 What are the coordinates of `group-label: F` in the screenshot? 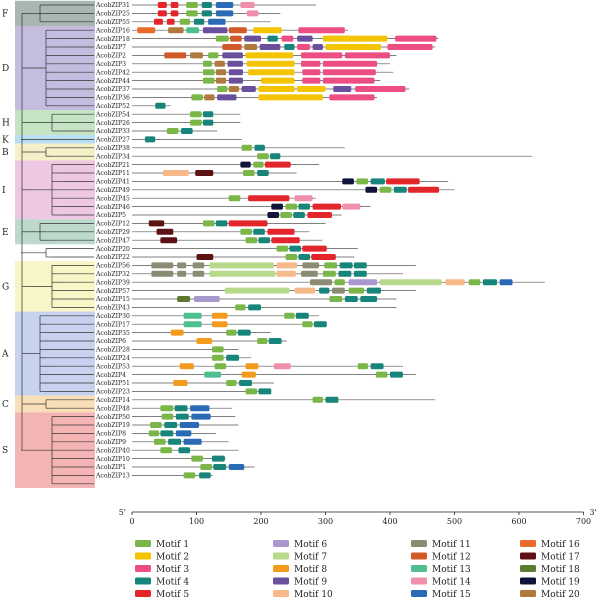 It's located at (5, 14).